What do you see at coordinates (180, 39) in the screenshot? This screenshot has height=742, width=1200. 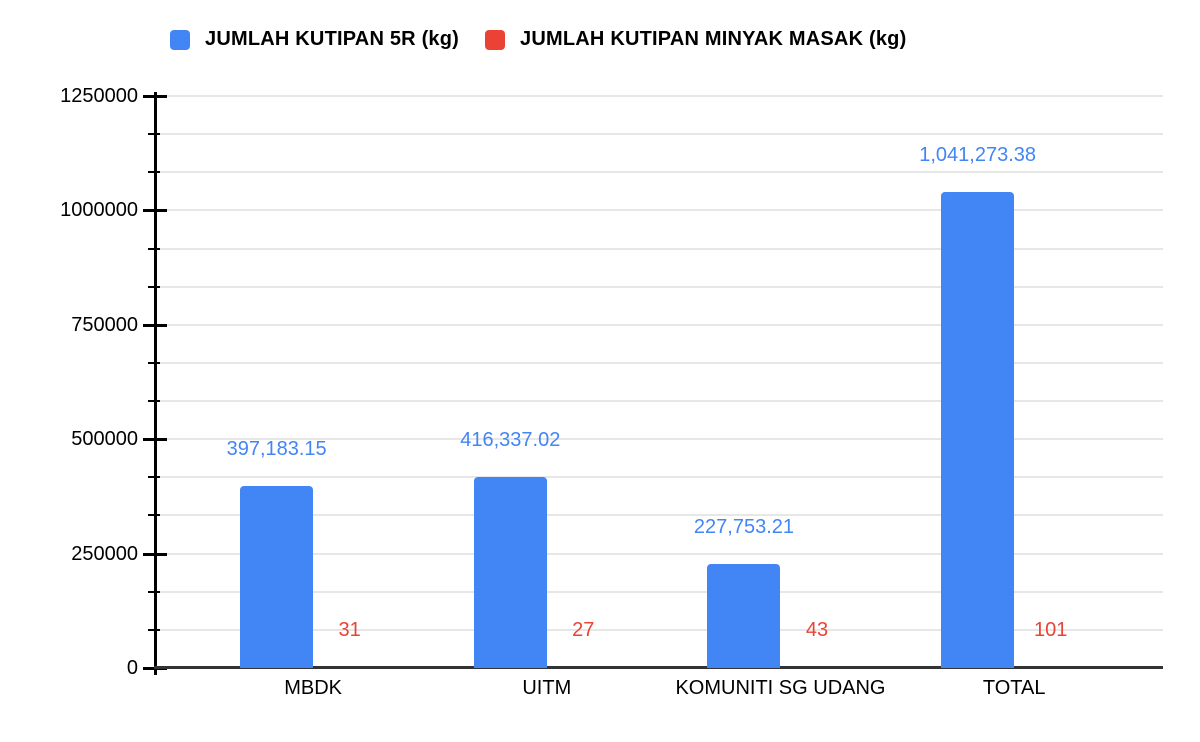 I see `legend-swatch-5r-icon` at bounding box center [180, 39].